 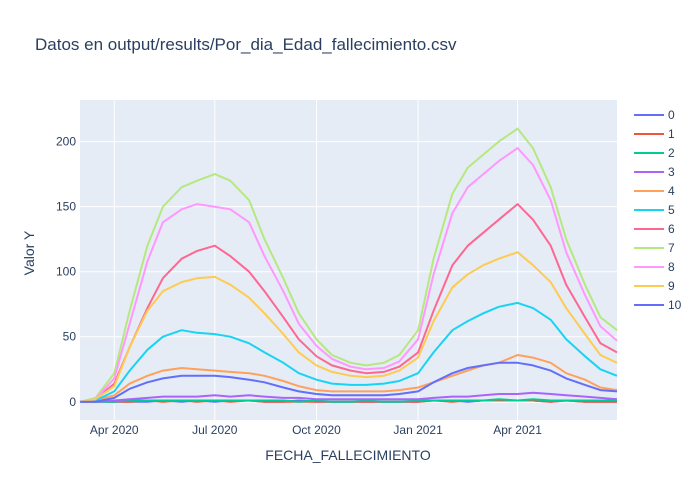 I want to click on legend-label-3: 3, so click(x=671, y=172).